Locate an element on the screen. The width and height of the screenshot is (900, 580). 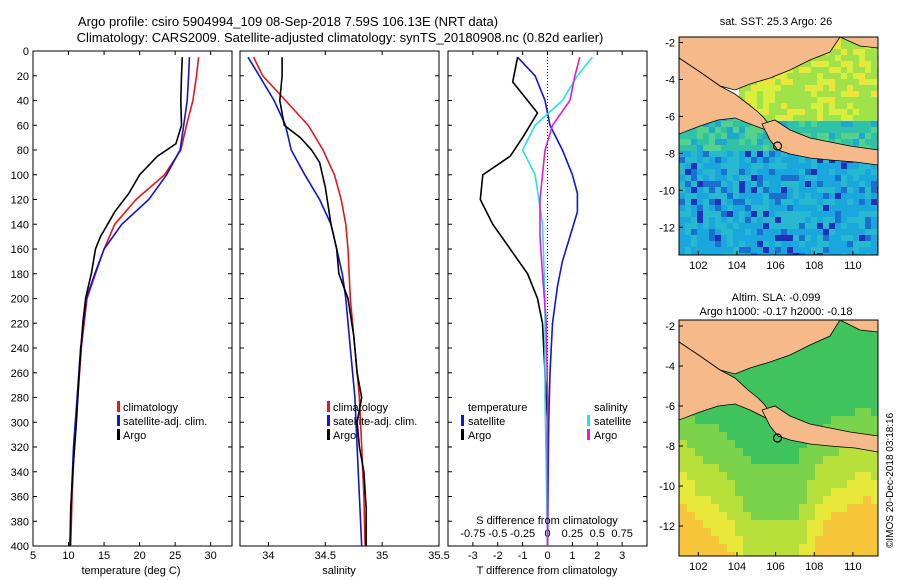
x-tick-label: 35 is located at coordinates (382, 556).